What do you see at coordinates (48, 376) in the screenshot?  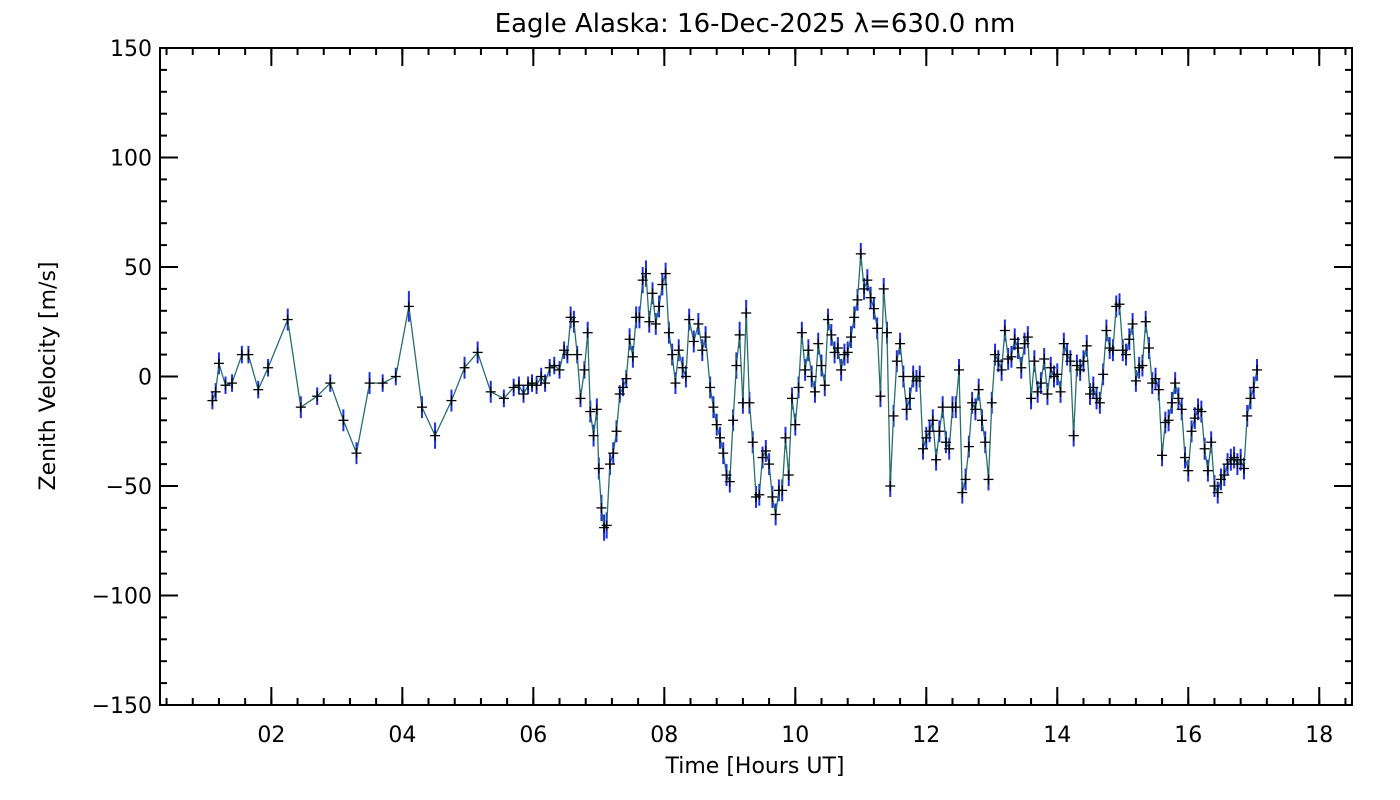 I see `y-axis-title: Zenith Velocity [m/s]` at bounding box center [48, 376].